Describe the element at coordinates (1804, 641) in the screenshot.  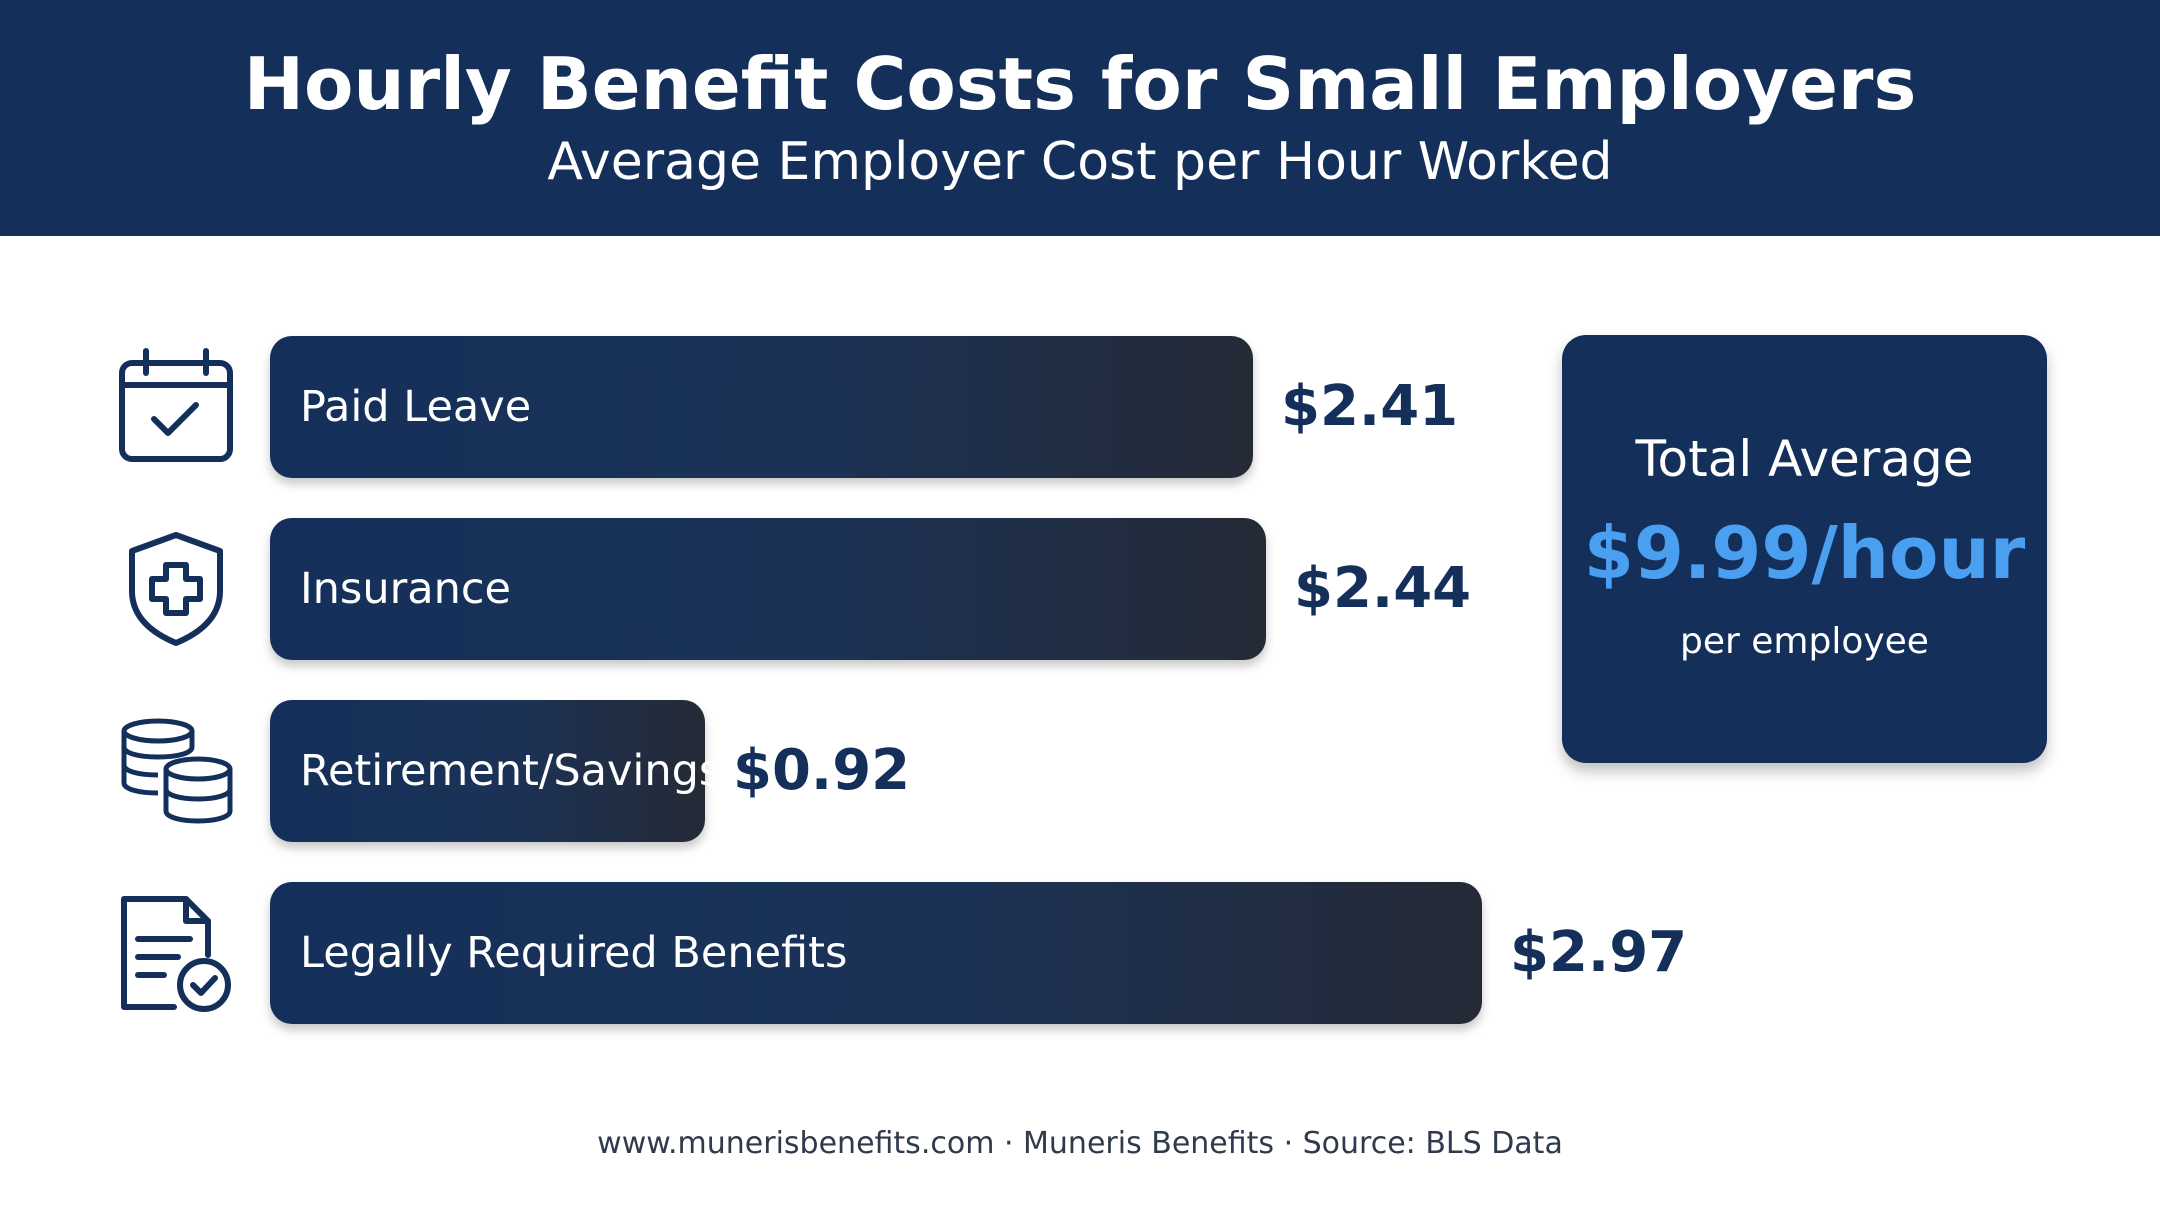
I see `total-average-subtext: per employee` at that location.